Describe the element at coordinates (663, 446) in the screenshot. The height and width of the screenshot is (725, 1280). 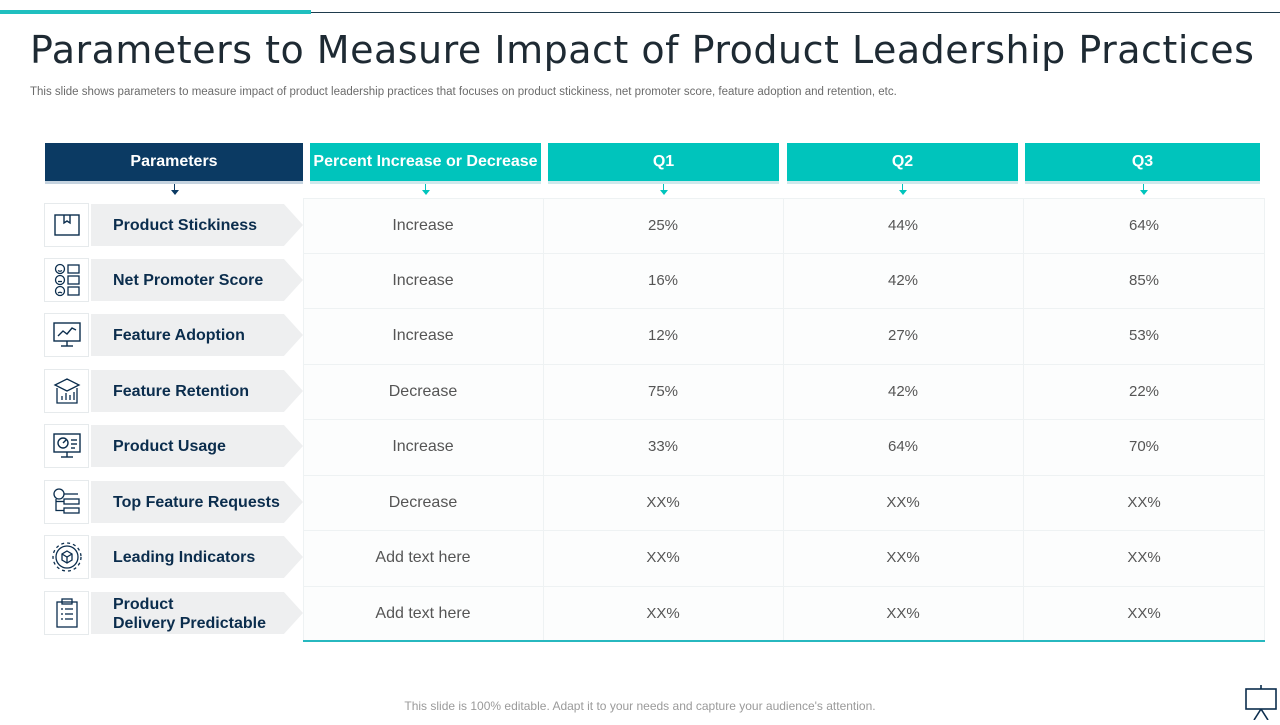
I see `q1-cell: 33%` at that location.